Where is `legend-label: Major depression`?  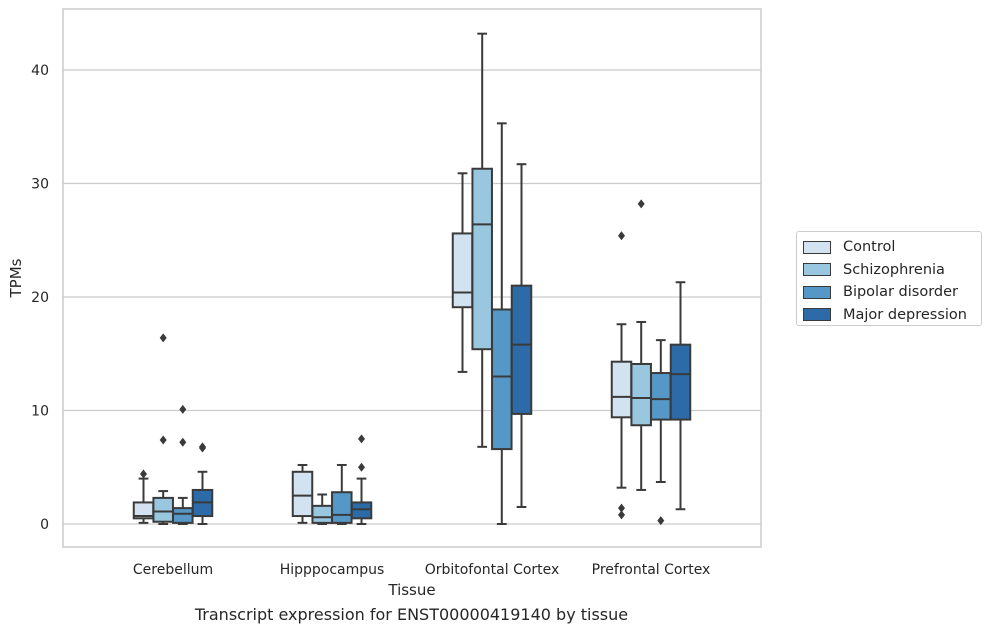 legend-label: Major depression is located at coordinates (905, 314).